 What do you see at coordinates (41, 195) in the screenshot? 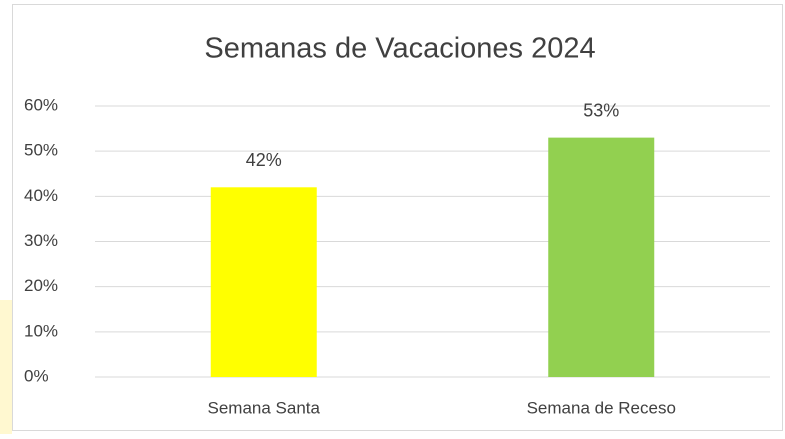
I see `y-tick-label: 40%` at bounding box center [41, 195].